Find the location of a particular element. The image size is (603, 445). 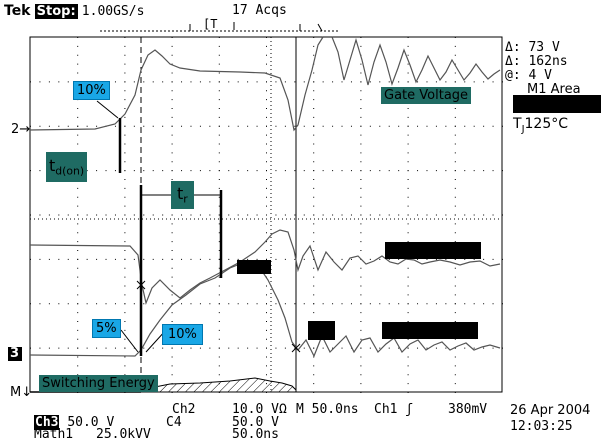

math-level-marker: M↓ is located at coordinates (21, 393).